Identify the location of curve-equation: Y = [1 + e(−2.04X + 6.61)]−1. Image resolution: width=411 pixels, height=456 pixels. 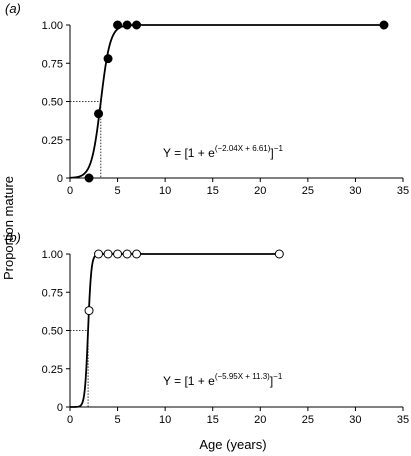
(223, 152).